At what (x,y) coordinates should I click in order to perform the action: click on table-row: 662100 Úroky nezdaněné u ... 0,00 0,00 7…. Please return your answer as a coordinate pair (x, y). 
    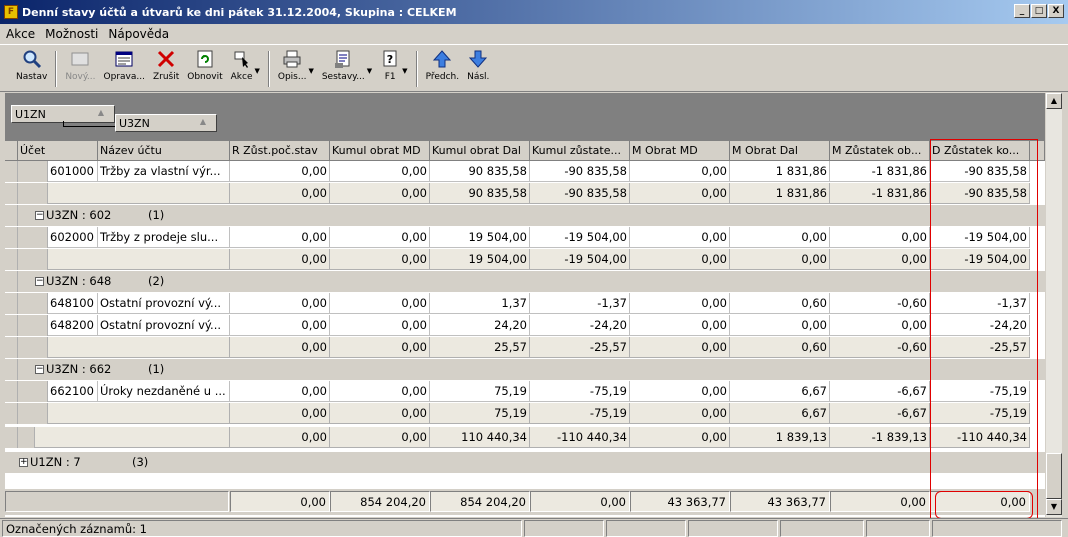
    Looking at the image, I should click on (525, 391).